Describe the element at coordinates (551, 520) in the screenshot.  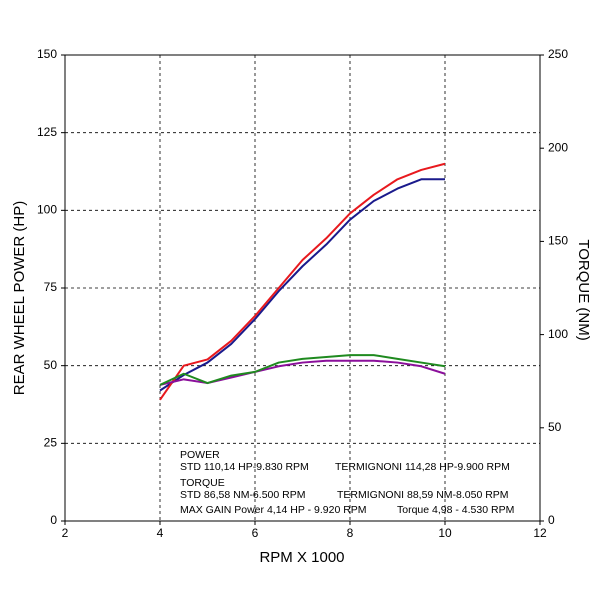
I see `y2-tick-label: 0` at that location.